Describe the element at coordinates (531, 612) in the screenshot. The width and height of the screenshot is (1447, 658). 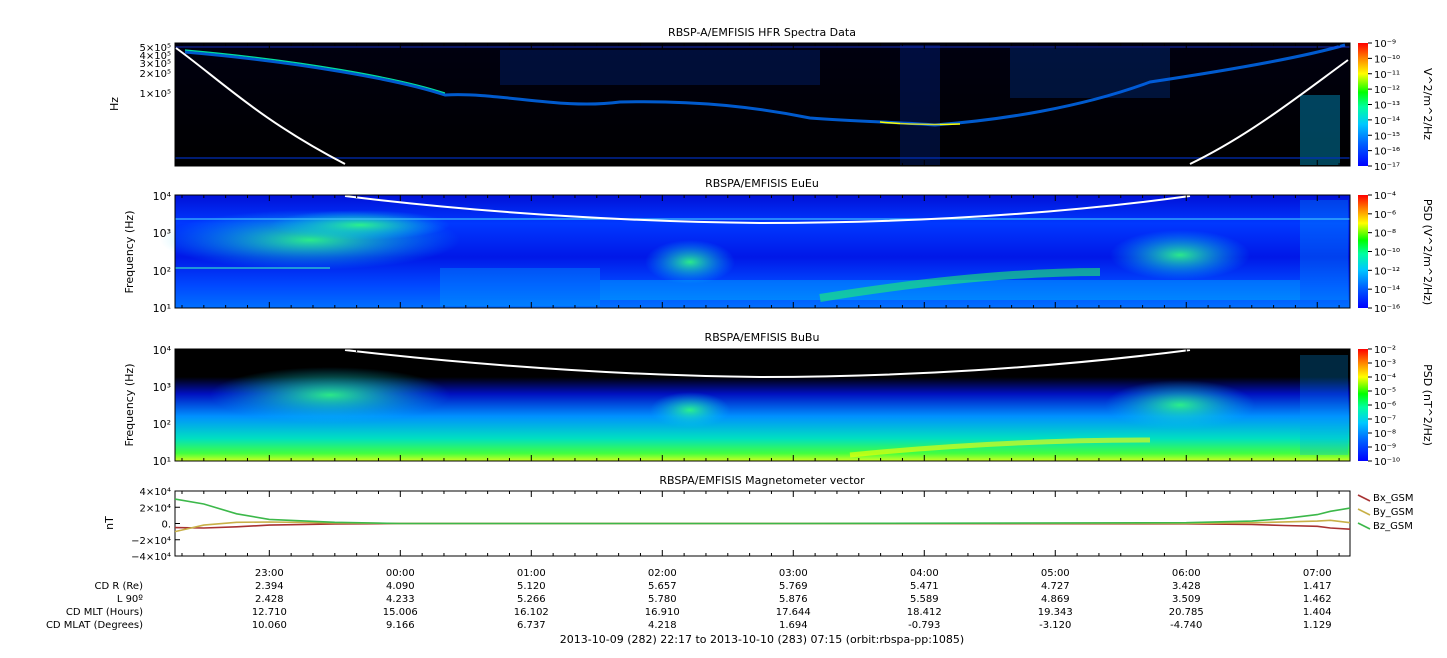
I see `ephemeris-cell: 16.102` at that location.